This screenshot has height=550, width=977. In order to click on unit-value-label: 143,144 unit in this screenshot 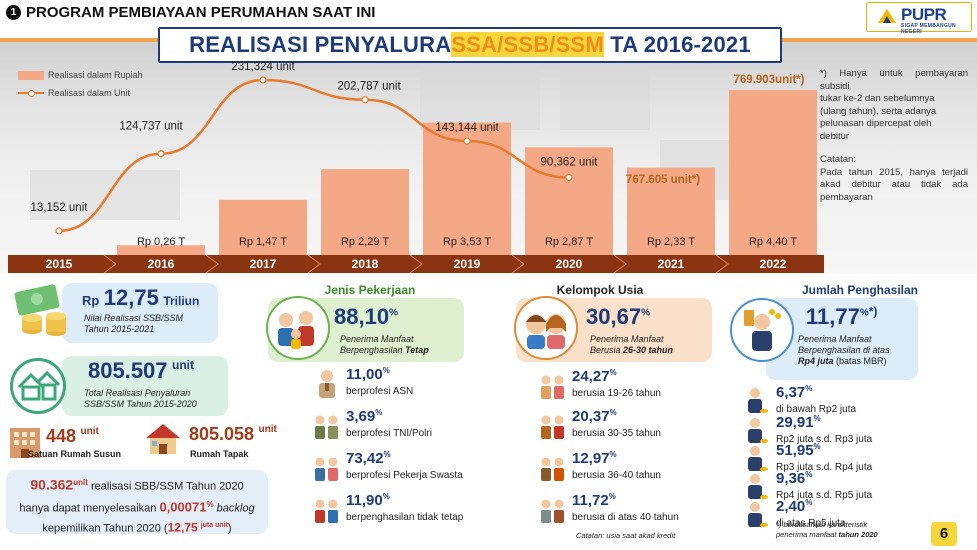, I will do `click(467, 128)`.